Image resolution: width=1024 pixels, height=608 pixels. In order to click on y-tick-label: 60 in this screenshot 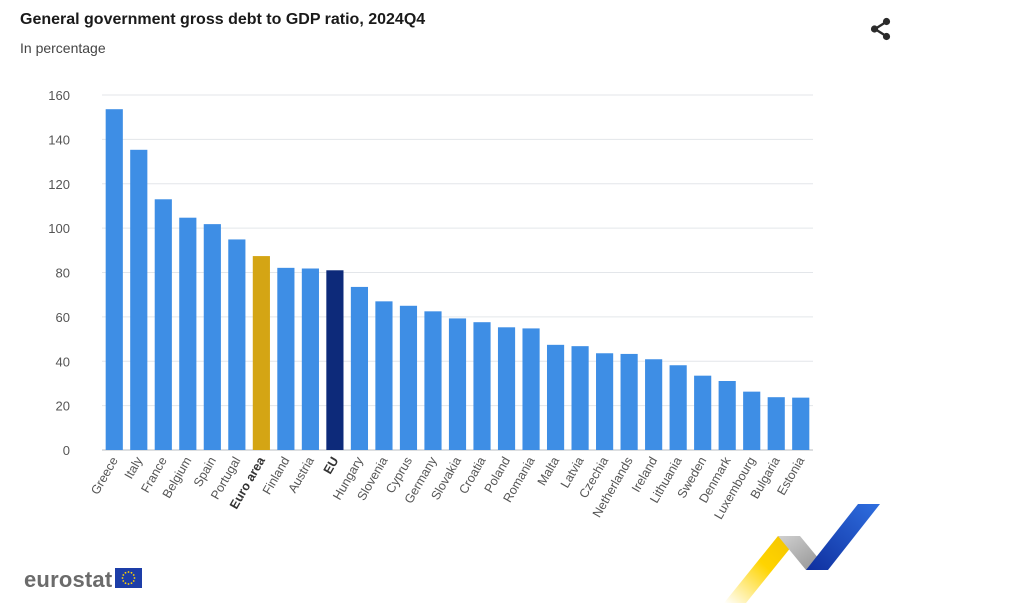, I will do `click(63, 317)`.